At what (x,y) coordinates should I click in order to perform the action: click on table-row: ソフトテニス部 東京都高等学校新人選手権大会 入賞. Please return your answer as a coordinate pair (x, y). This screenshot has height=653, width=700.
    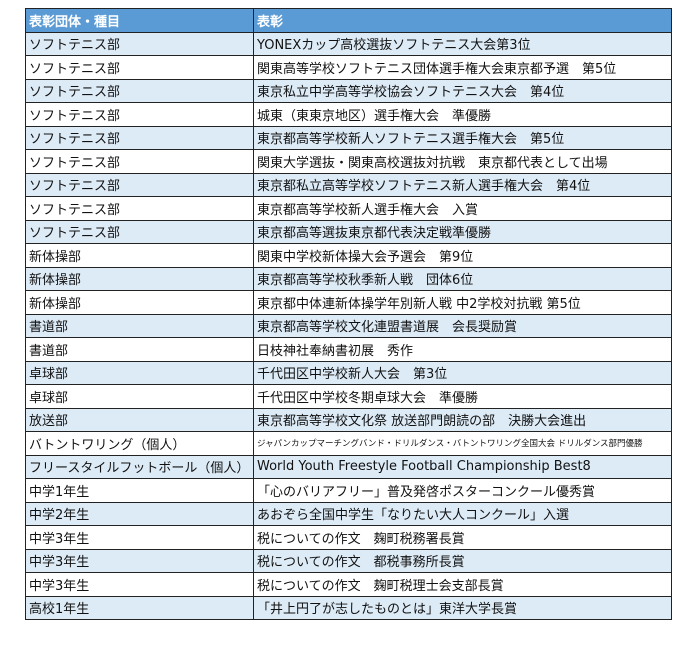
    Looking at the image, I should click on (348, 208).